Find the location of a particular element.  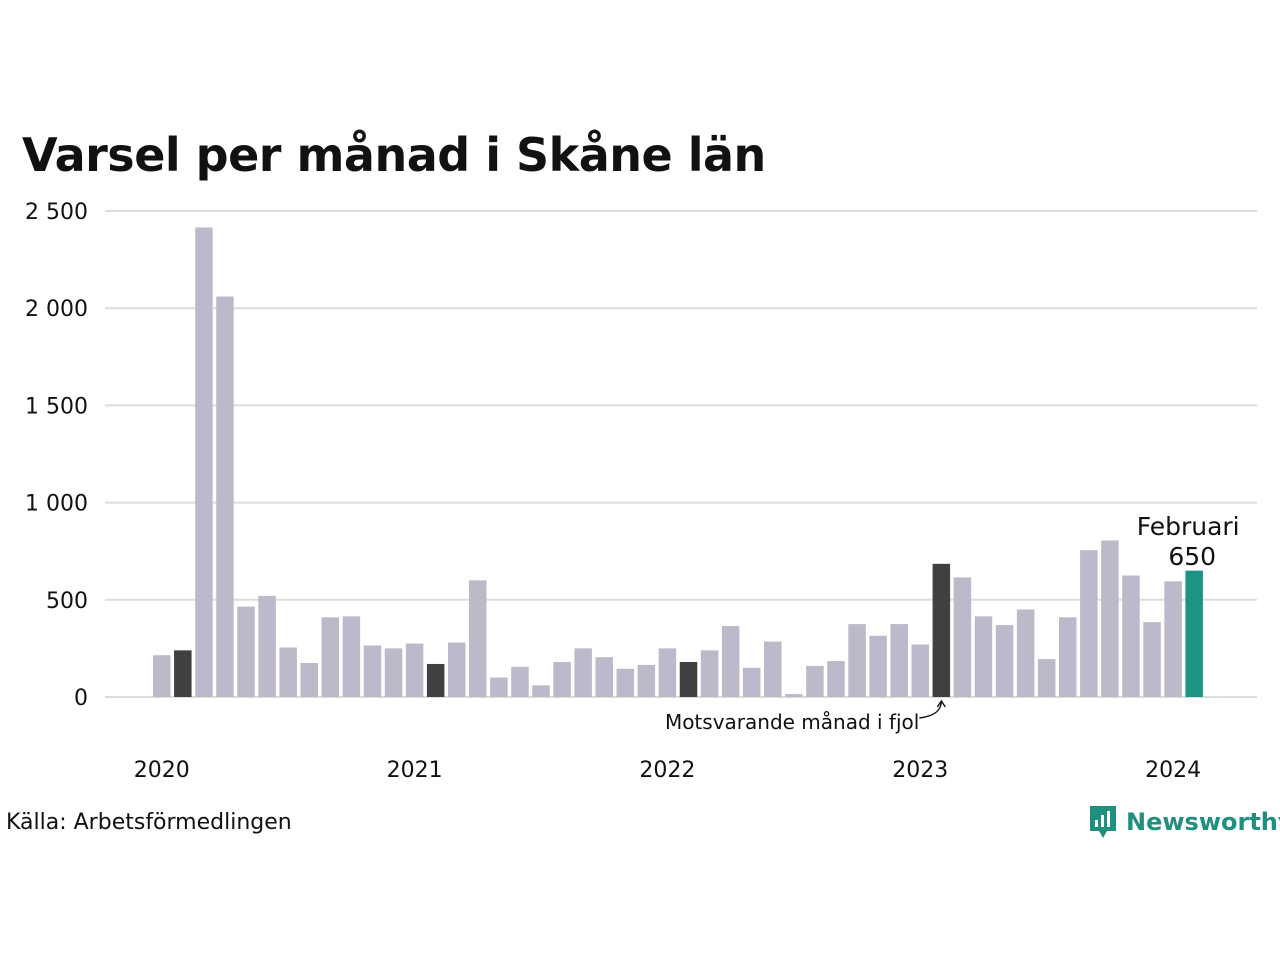

highlight-month-label: Februari is located at coordinates (1188, 526).